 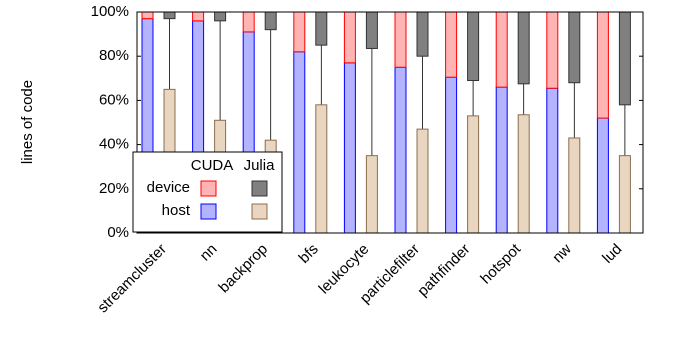 I want to click on x-tick-label: streamcluster, so click(x=132, y=279).